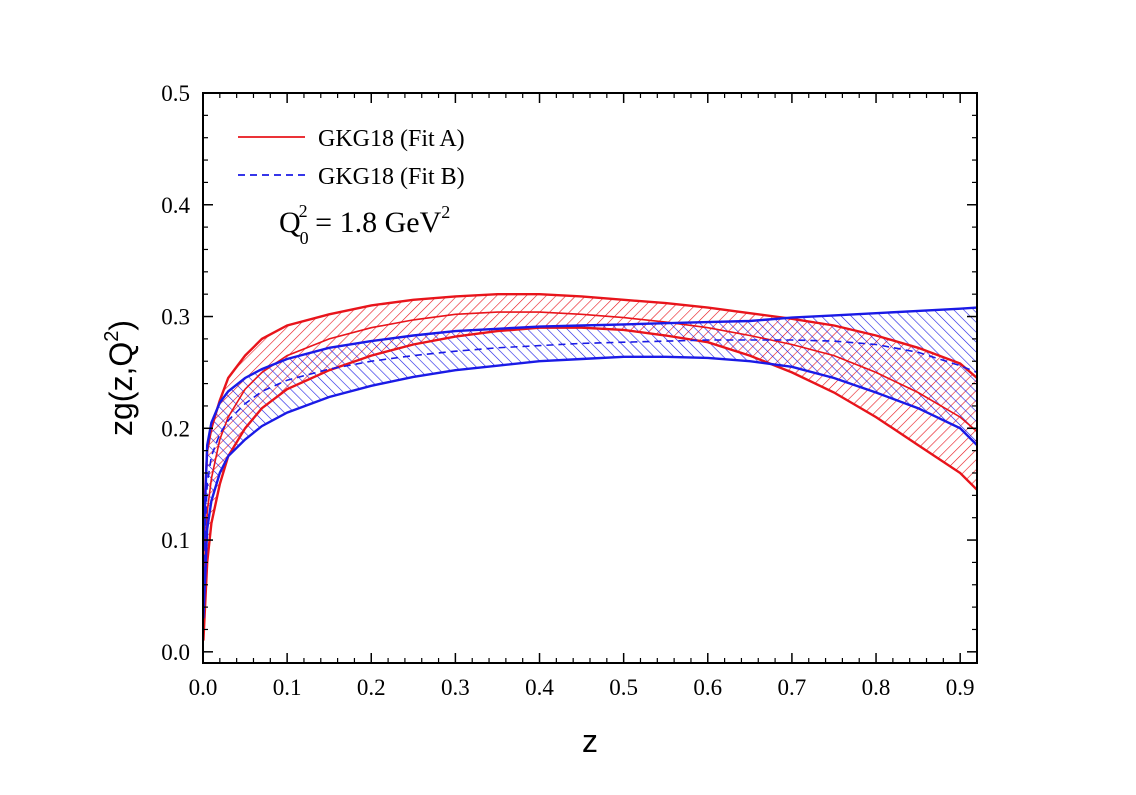 The width and height of the screenshot is (1136, 795). I want to click on y-tick-label: 0.3, so click(175, 317).